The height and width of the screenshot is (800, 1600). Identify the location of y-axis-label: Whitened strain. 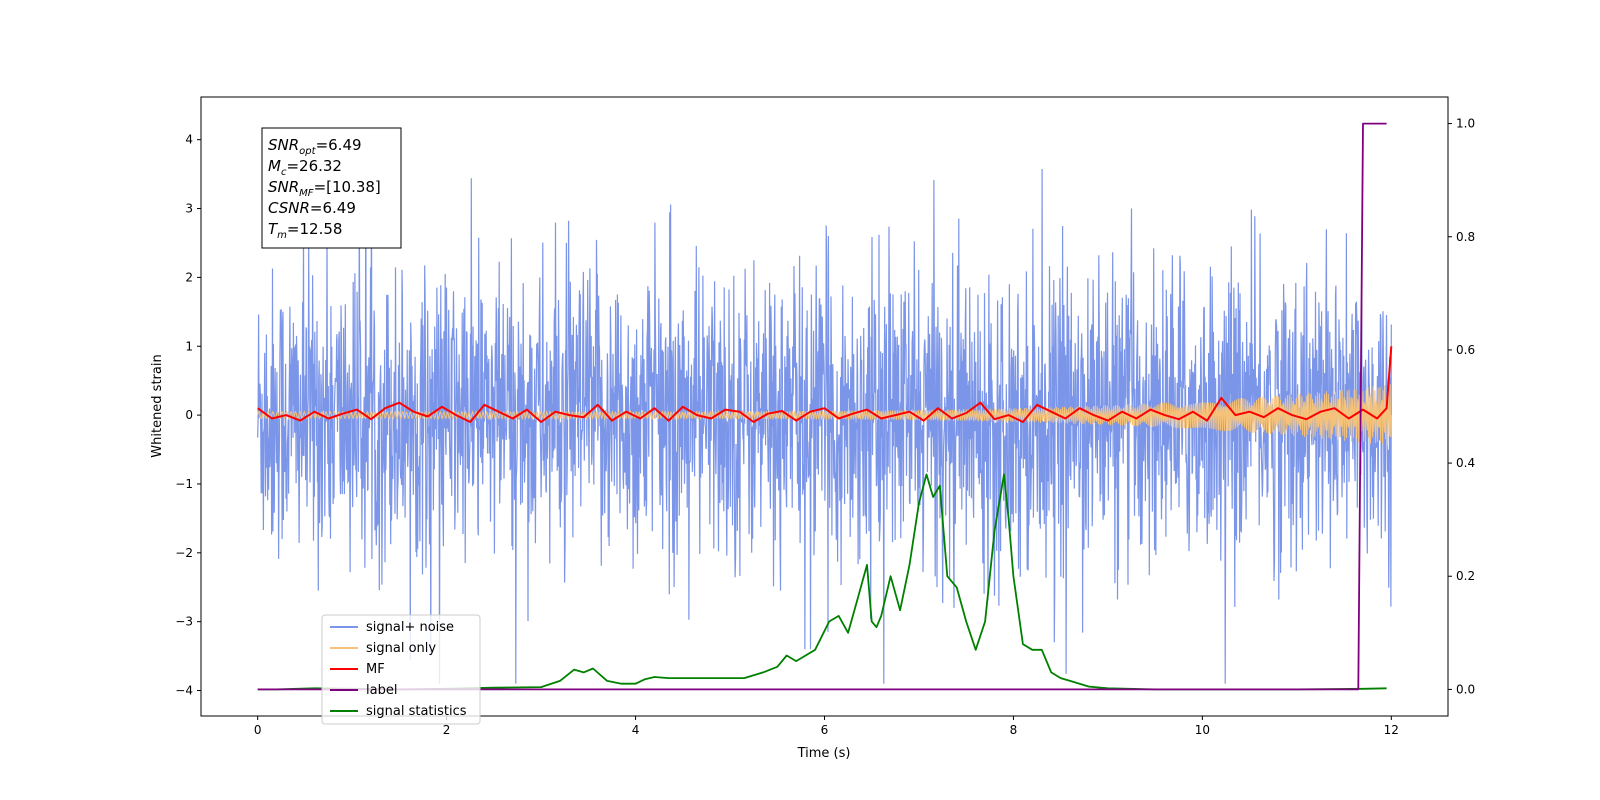
(157, 405).